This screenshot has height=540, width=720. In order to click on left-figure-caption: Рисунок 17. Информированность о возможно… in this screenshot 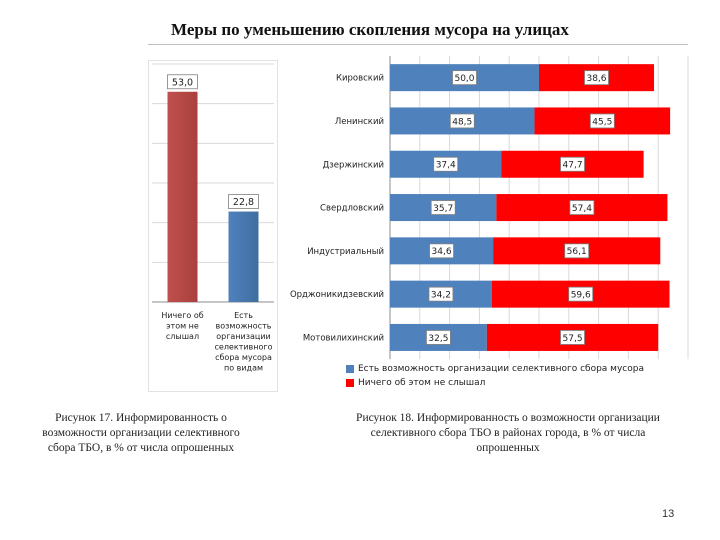, I will do `click(141, 433)`.